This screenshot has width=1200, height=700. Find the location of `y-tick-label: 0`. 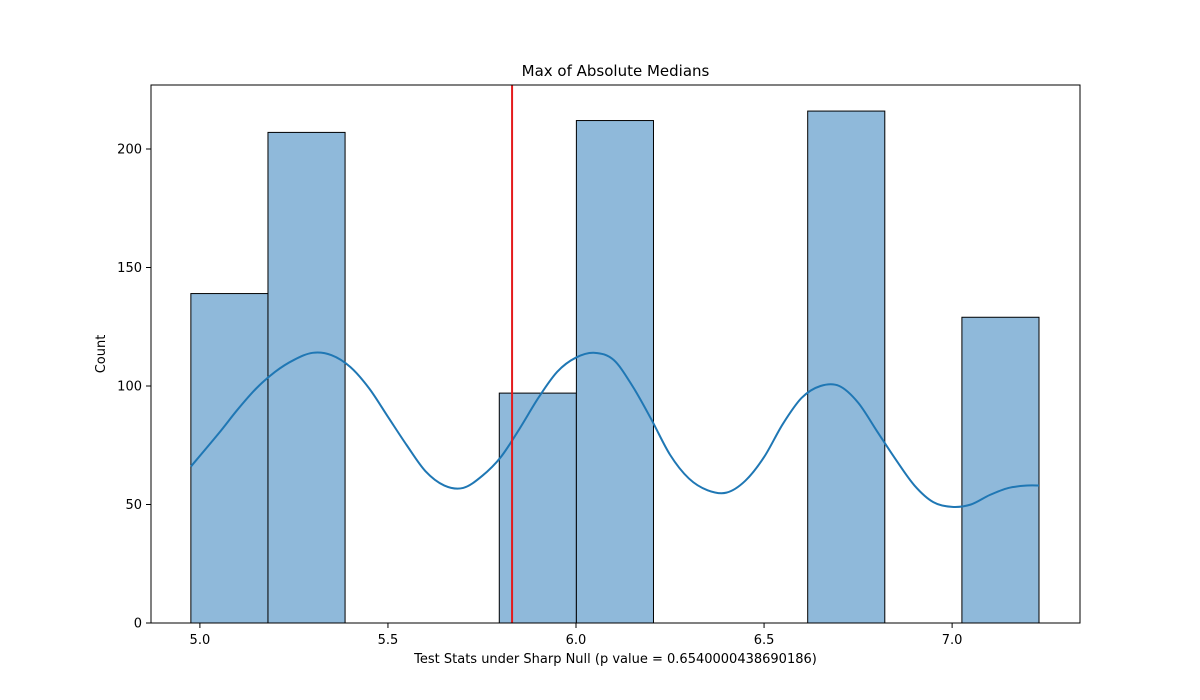

y-tick-label: 0 is located at coordinates (138, 624).